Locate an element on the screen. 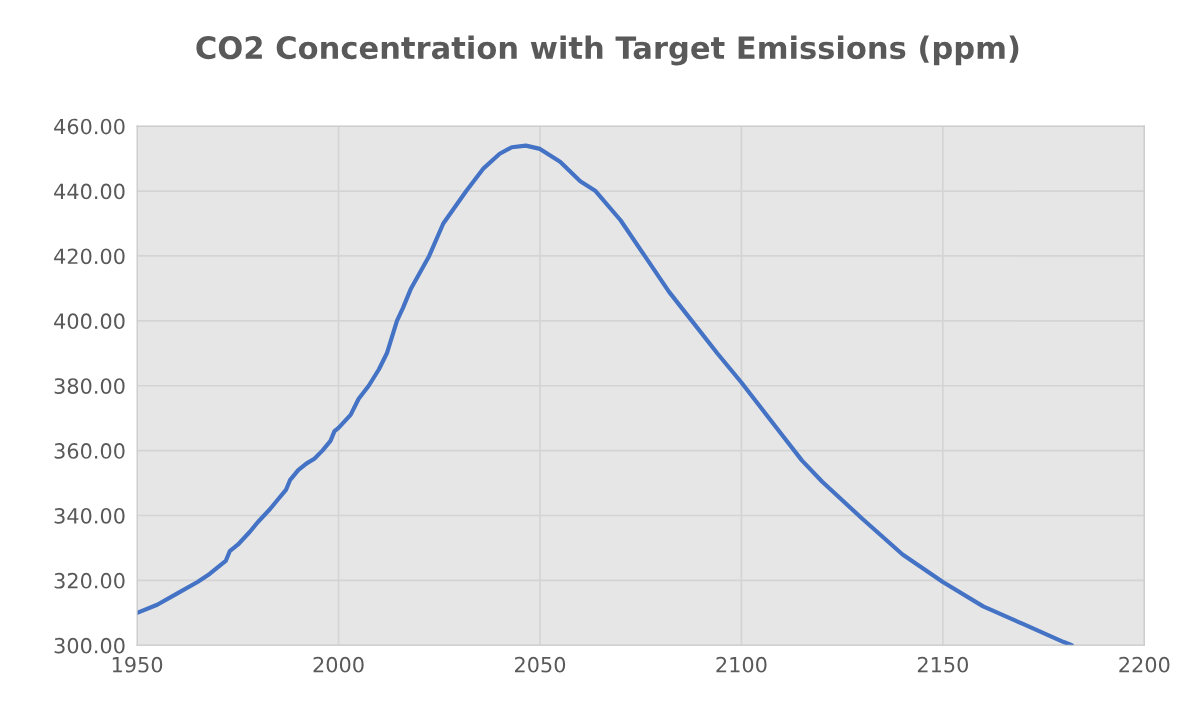 The image size is (1192, 721). x-tick-label: 2050 is located at coordinates (540, 664).